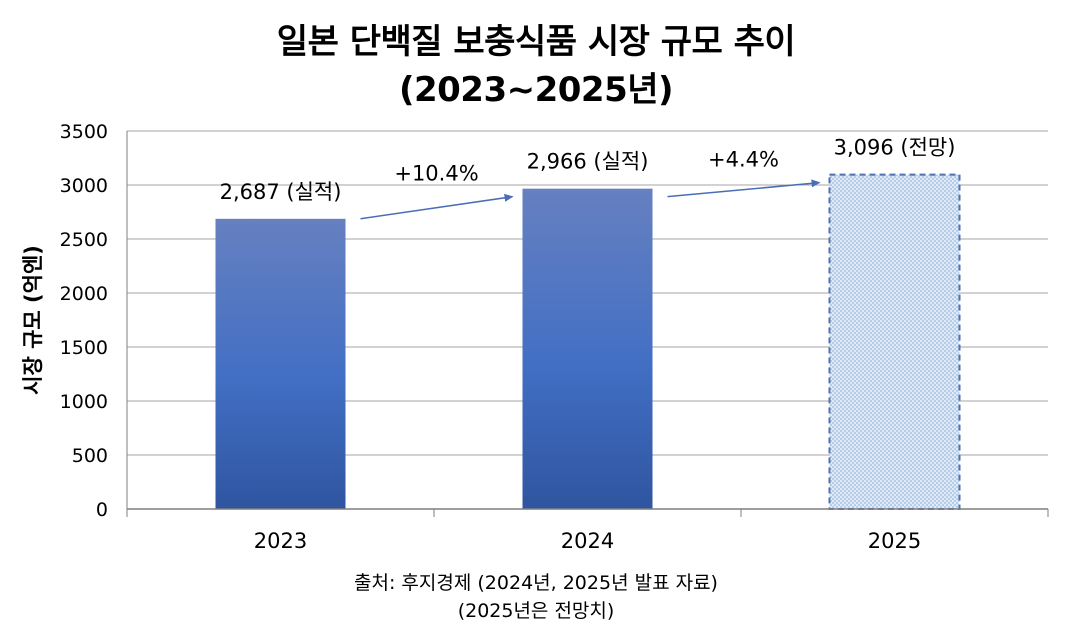 This screenshot has width=1072, height=628. I want to click on chart-title-line-1: 일본 단백질 보충식품 시장 규모 추이, so click(536, 42).